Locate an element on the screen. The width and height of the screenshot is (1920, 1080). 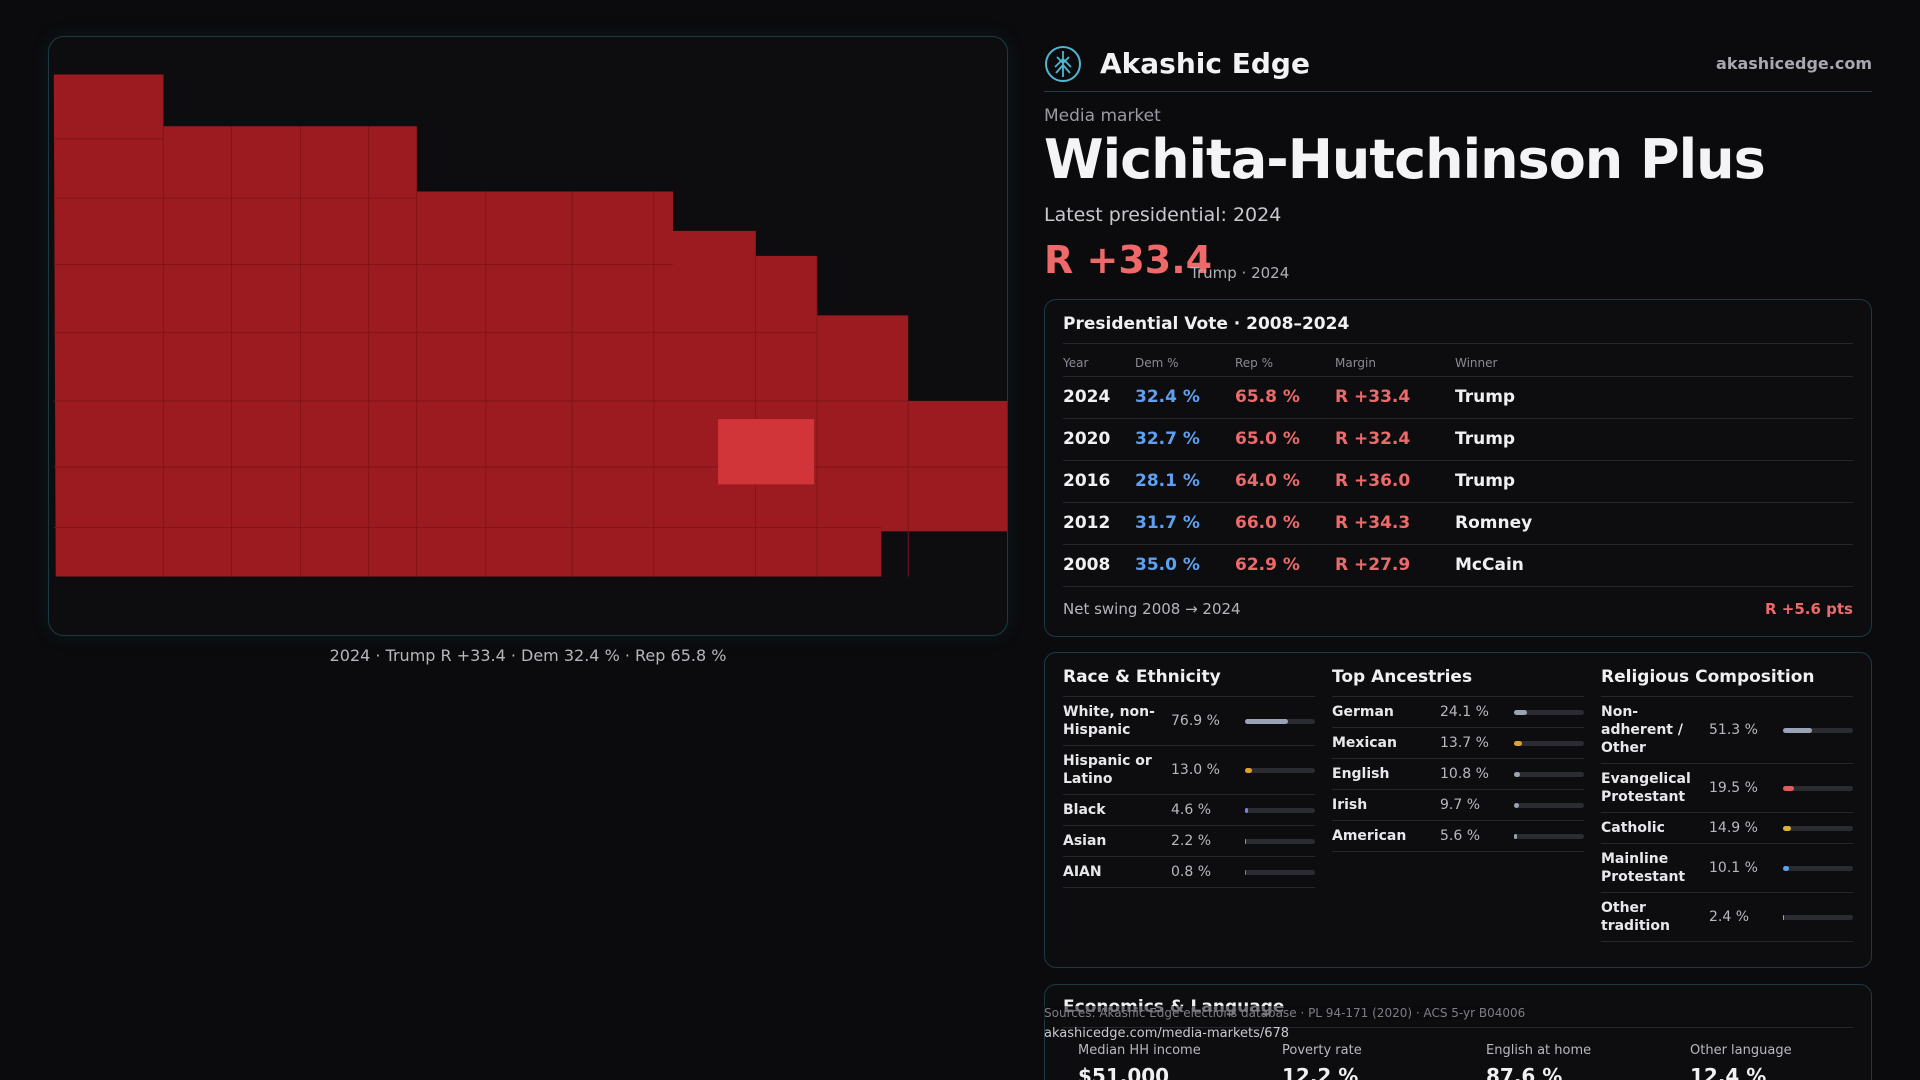
margin-cell: R +32.4 is located at coordinates (1395, 439).